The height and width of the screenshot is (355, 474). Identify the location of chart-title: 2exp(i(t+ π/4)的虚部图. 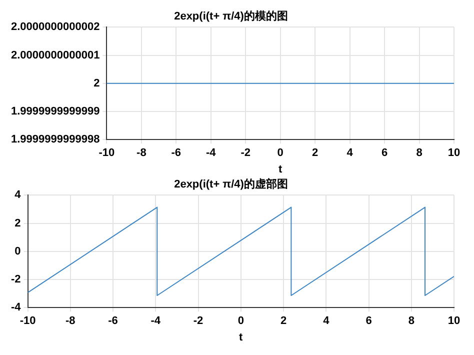
(231, 184).